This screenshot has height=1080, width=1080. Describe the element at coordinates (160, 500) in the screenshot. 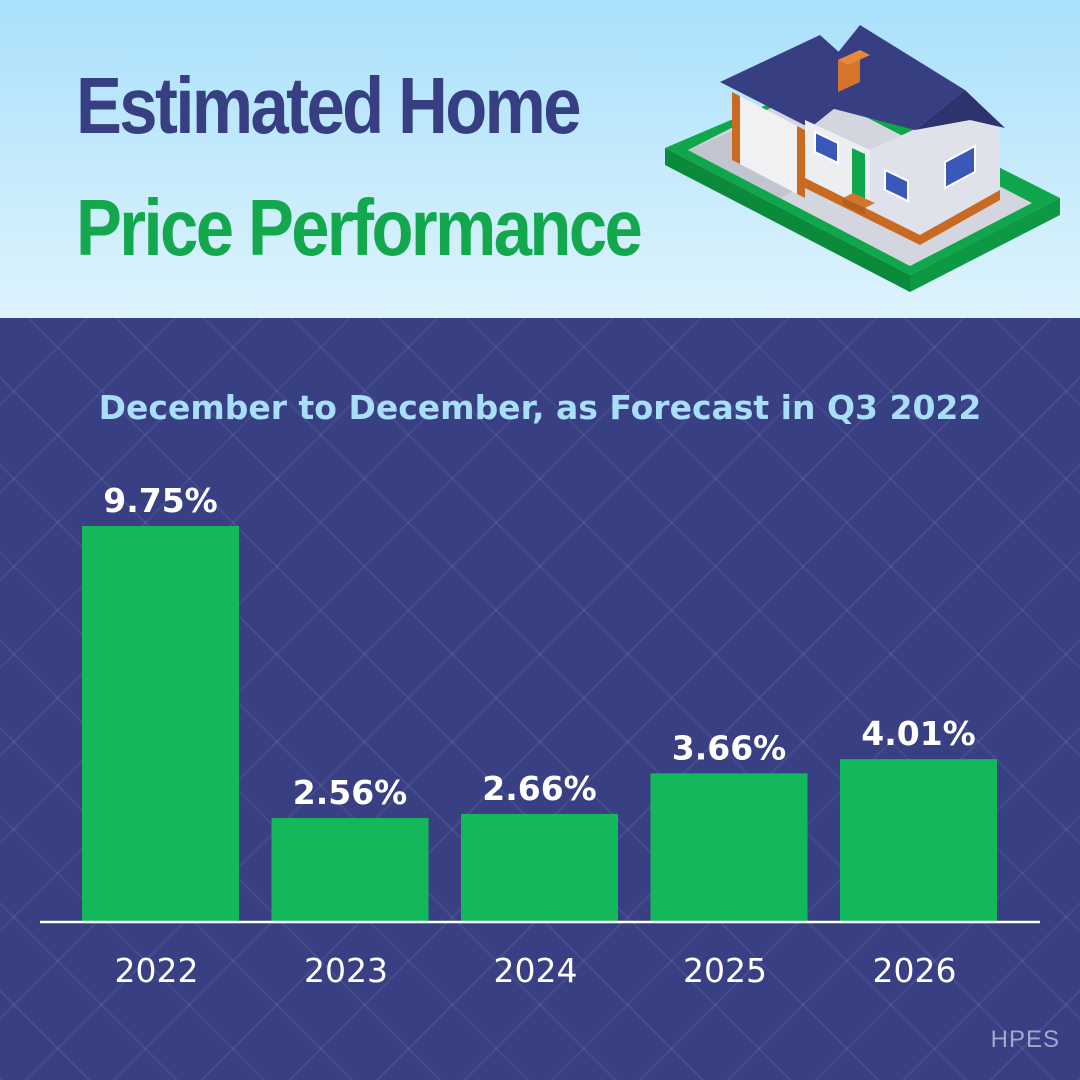

I see `value-label-2022: 9.75%` at that location.